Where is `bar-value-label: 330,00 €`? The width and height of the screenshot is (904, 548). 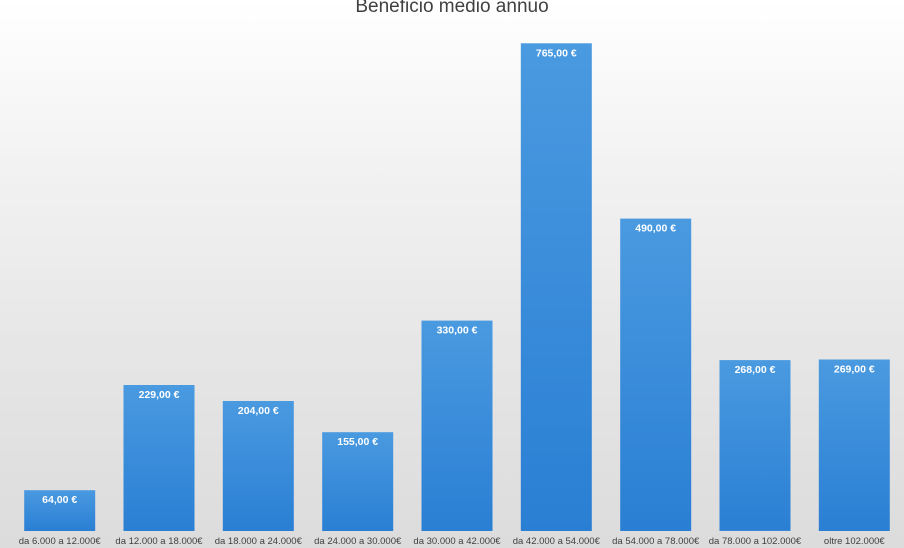 bar-value-label: 330,00 € is located at coordinates (457, 331).